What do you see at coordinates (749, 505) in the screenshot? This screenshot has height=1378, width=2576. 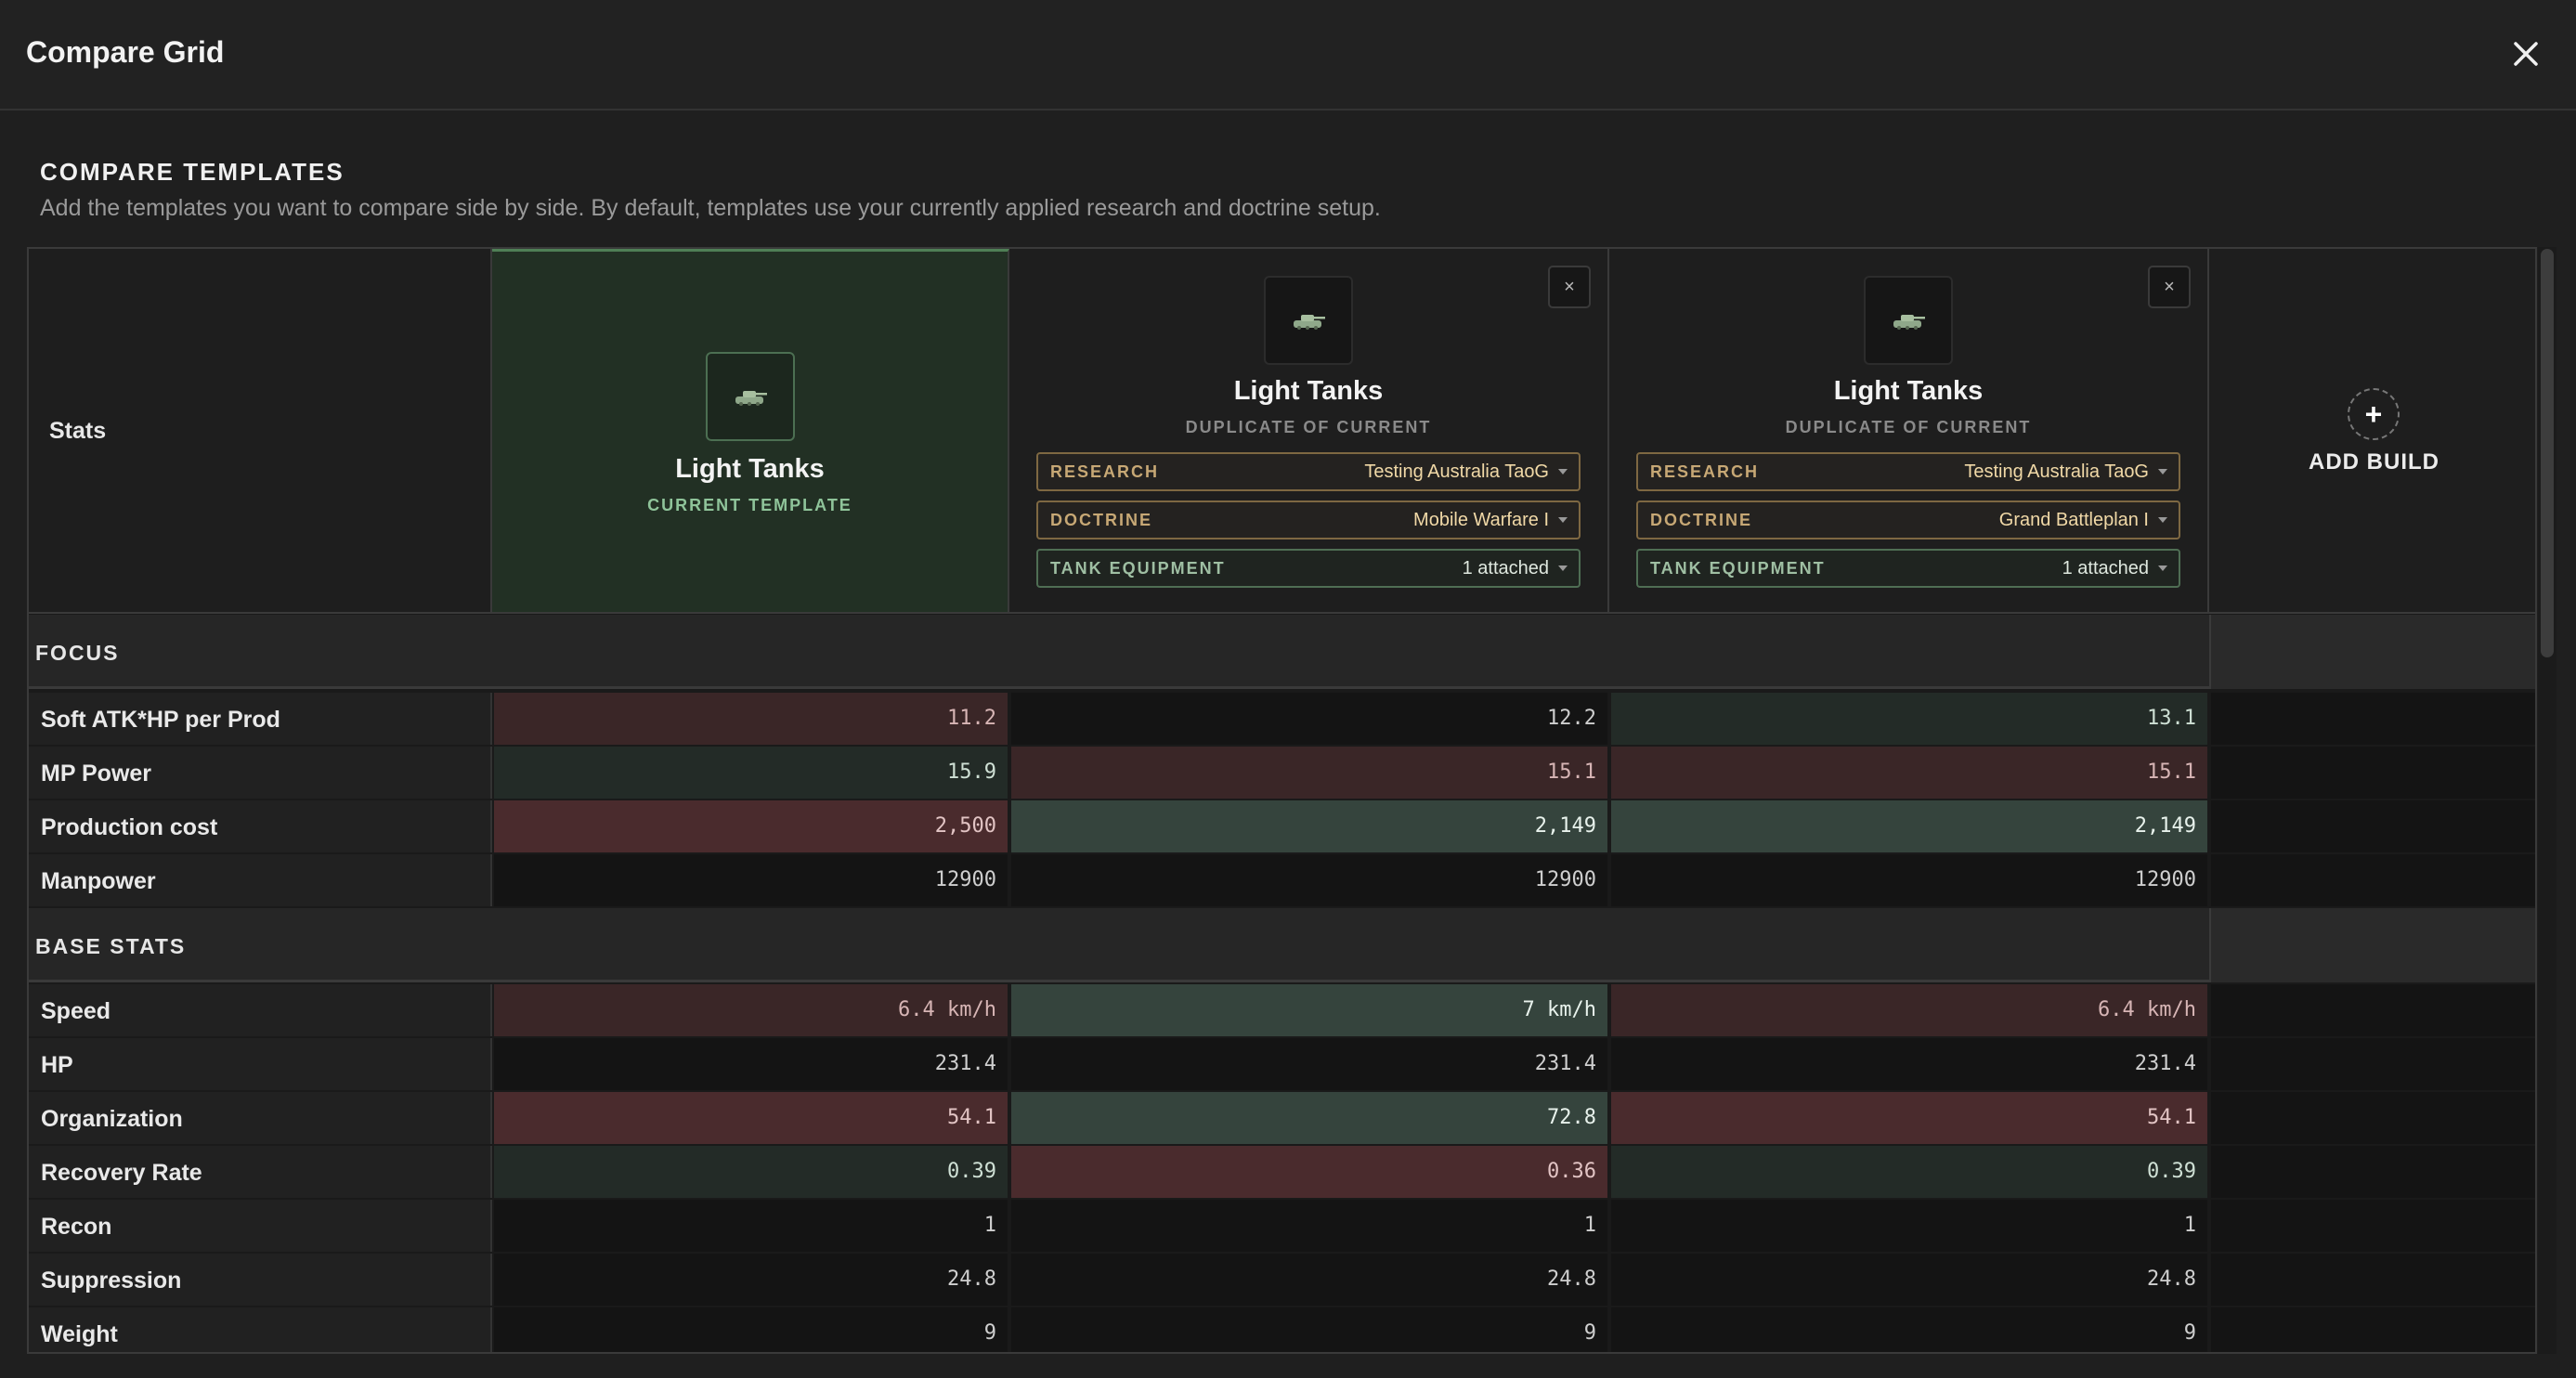 I see `build-subtitle: CURRENT TEMPLATE` at bounding box center [749, 505].